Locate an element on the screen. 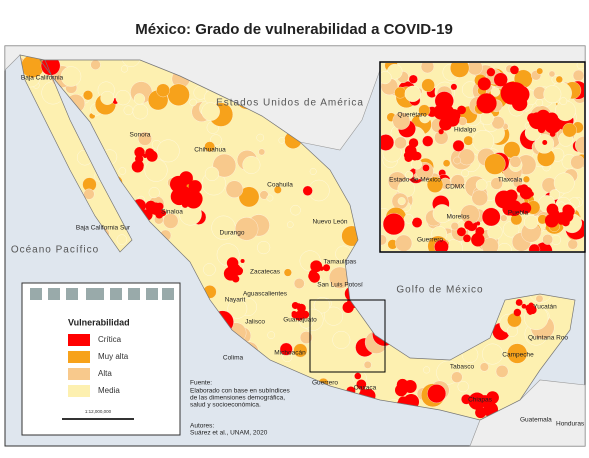 This screenshot has width=589, height=458. state-label: Sinaloa is located at coordinates (172, 212).